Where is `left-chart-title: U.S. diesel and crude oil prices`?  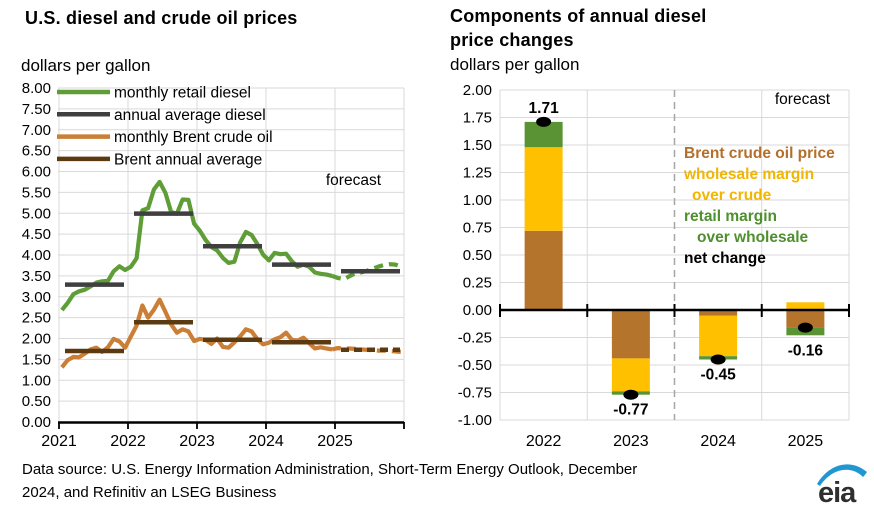
left-chart-title: U.S. diesel and crude oil prices is located at coordinates (161, 18).